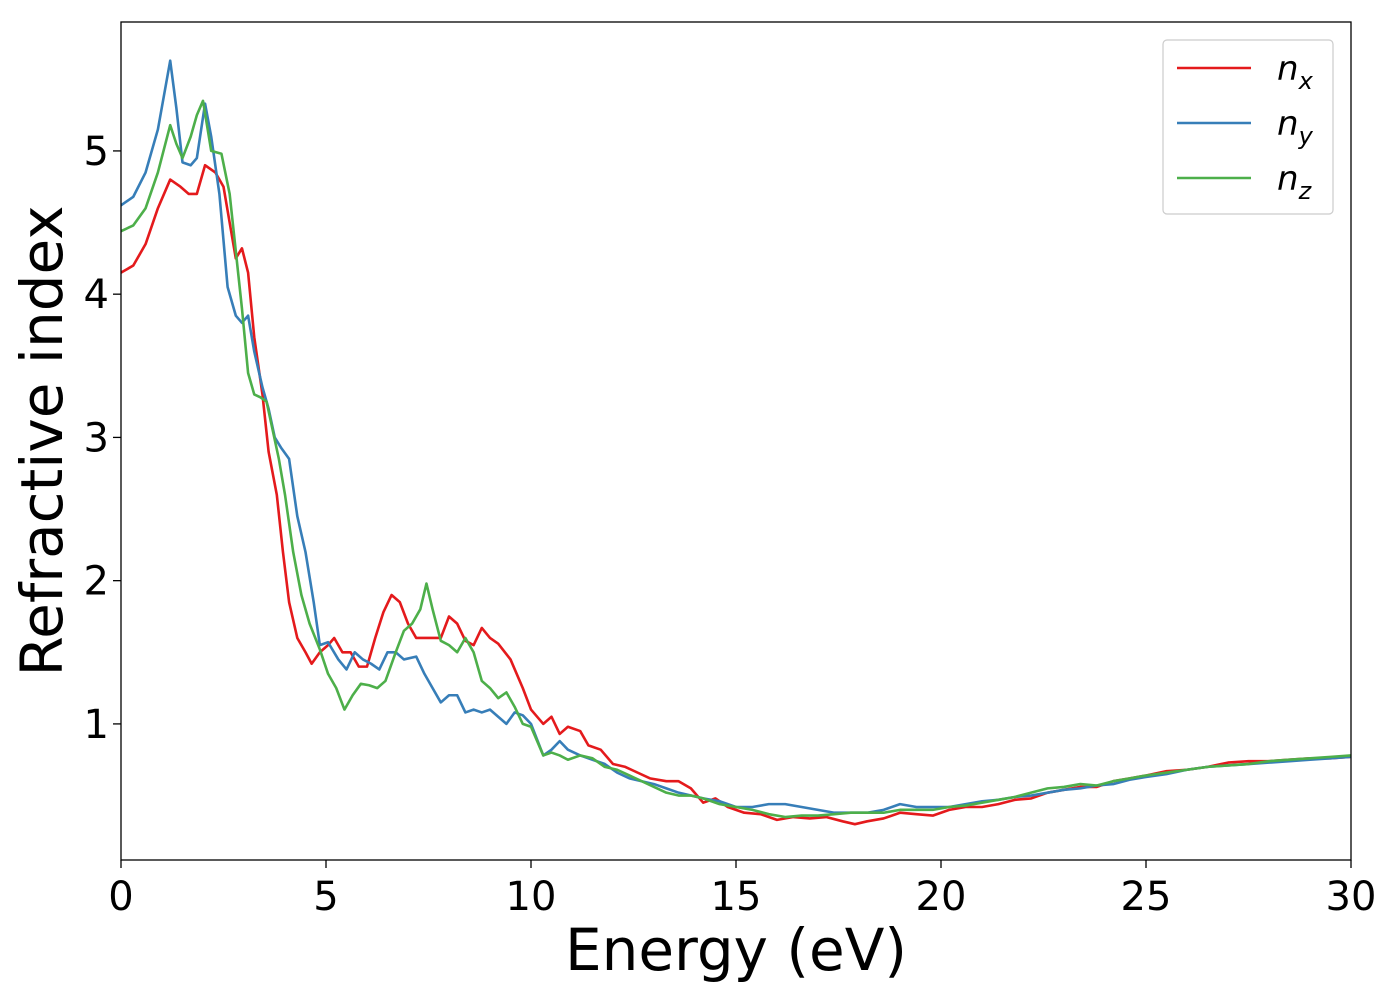 Image resolution: width=1400 pixels, height=1000 pixels. Describe the element at coordinates (1248, 127) in the screenshot. I see `legend-box` at that location.